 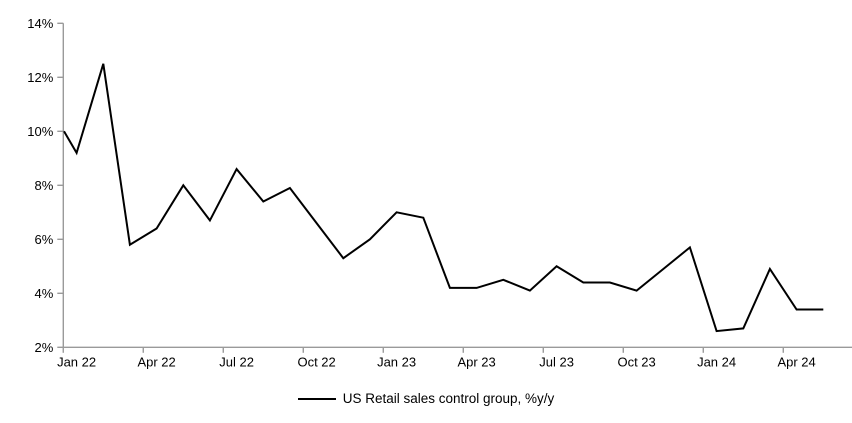 I want to click on x-axis-tick-label: Jul 23, so click(x=556, y=361).